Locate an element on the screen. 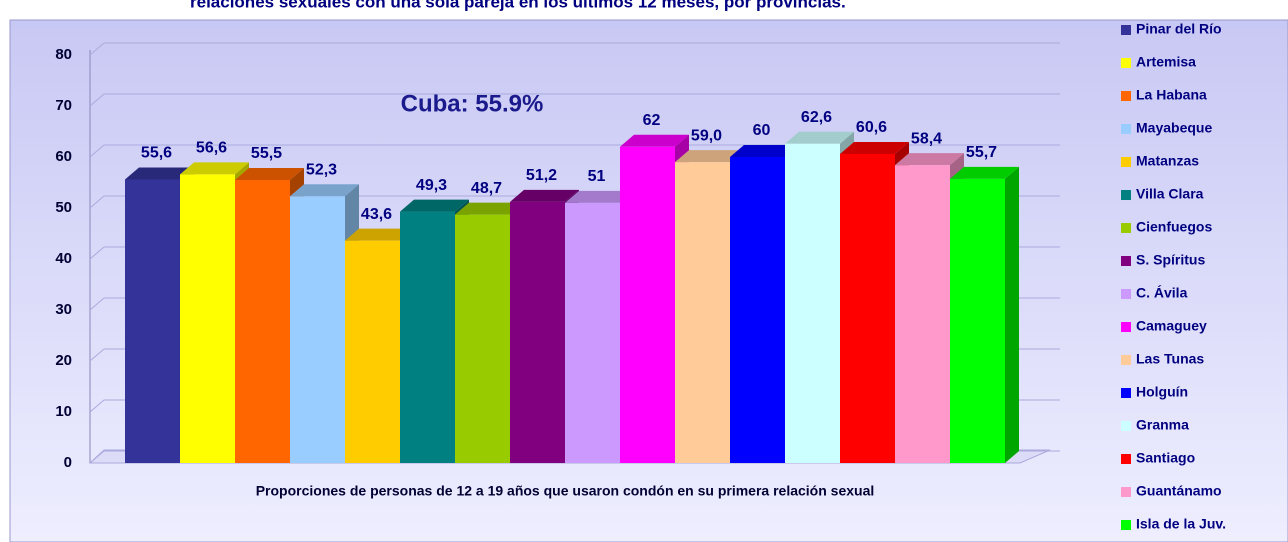  y-tick-label: 20 is located at coordinates (63, 360).